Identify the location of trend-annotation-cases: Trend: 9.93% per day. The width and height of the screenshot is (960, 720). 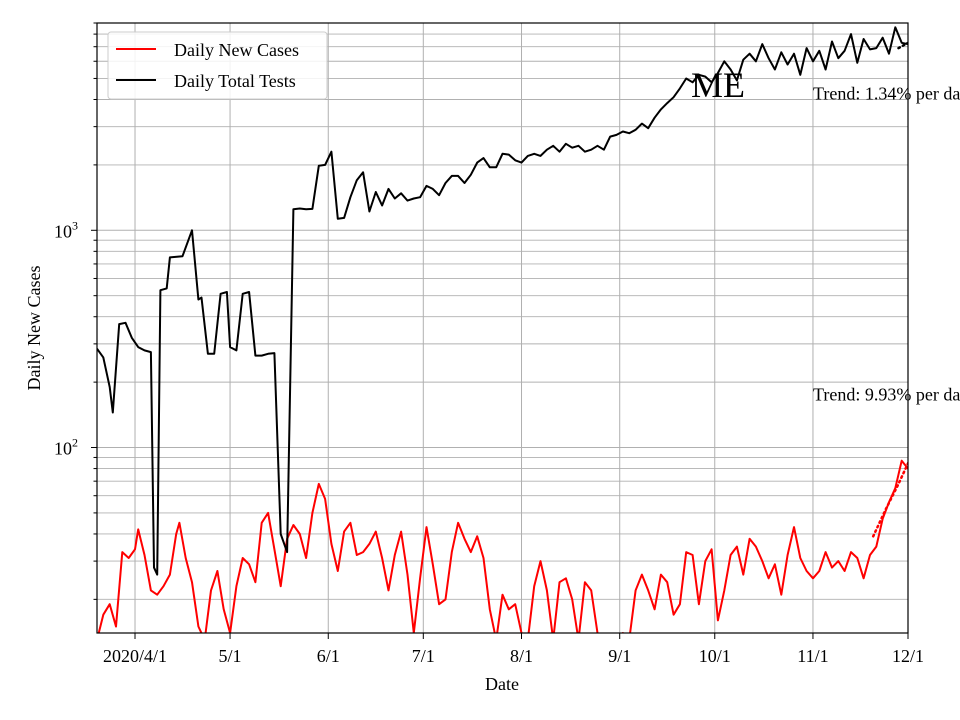
(886, 394).